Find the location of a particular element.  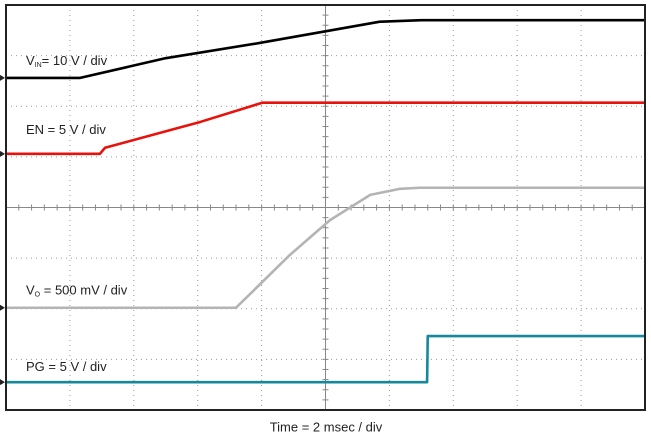

trace-label: EN = 5 V / div is located at coordinates (66, 129).